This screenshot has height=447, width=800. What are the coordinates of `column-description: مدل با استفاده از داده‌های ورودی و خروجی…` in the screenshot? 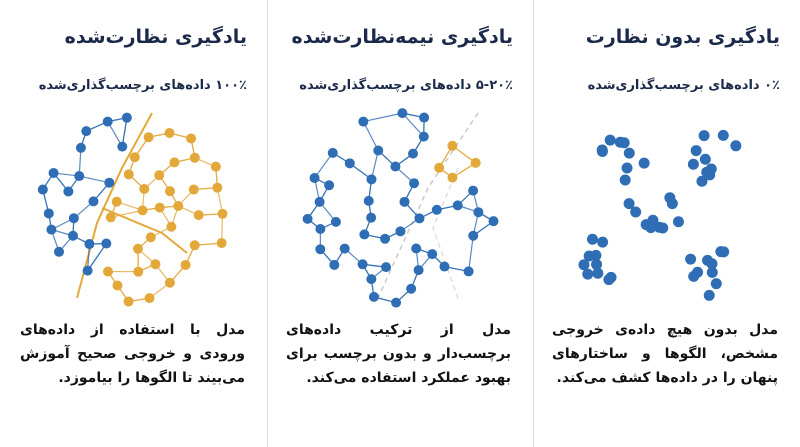 It's located at (132, 354).